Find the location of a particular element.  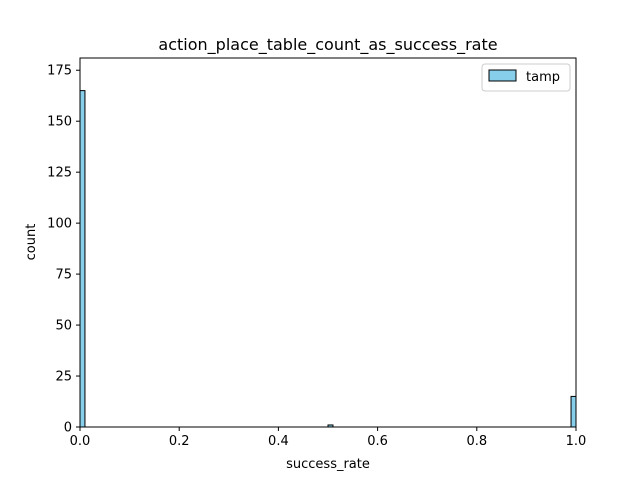

x-tick-label: 0.8 is located at coordinates (476, 441).